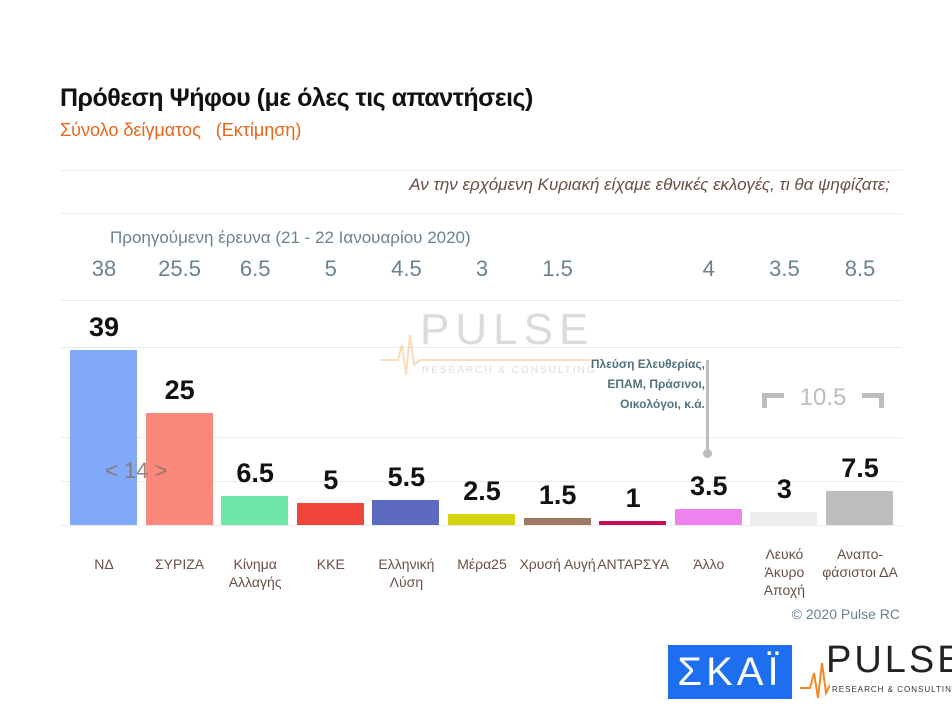 The image size is (952, 712). I want to click on category-label: ΣΥΡΙΖΑ, so click(180, 564).